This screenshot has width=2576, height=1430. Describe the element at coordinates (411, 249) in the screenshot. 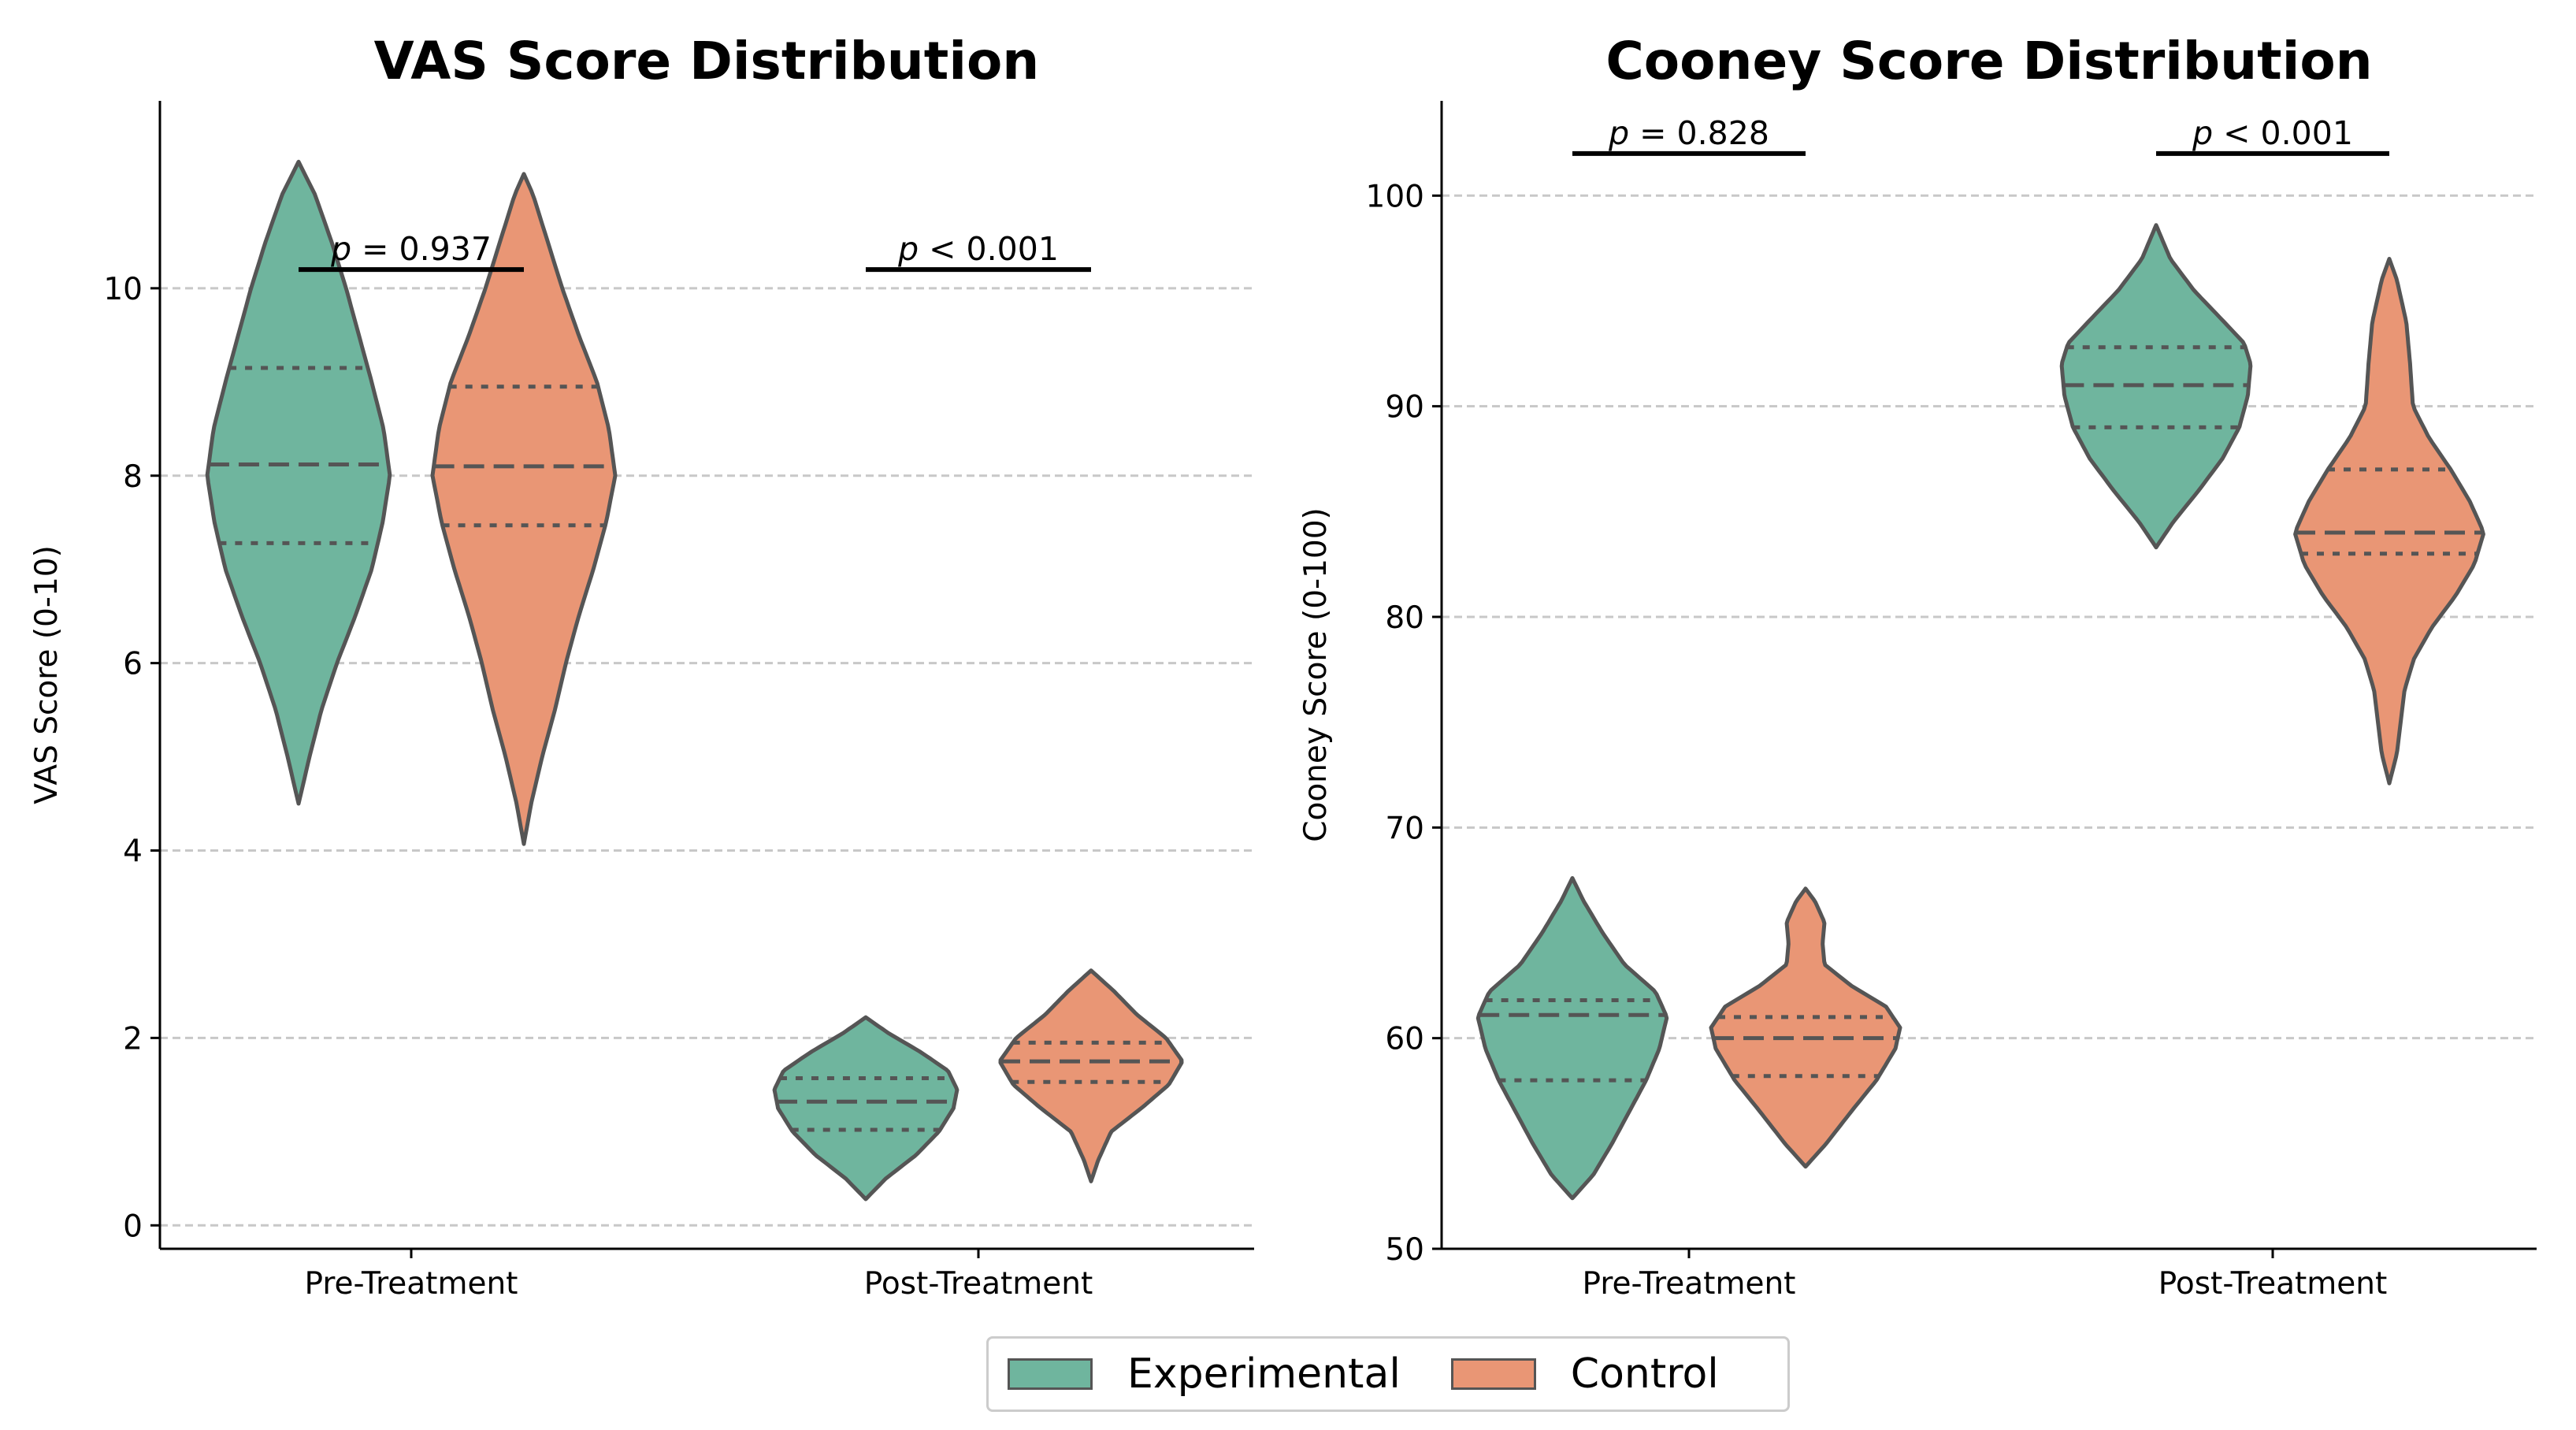

I see `vas-p-value-label: p = 0.937` at that location.